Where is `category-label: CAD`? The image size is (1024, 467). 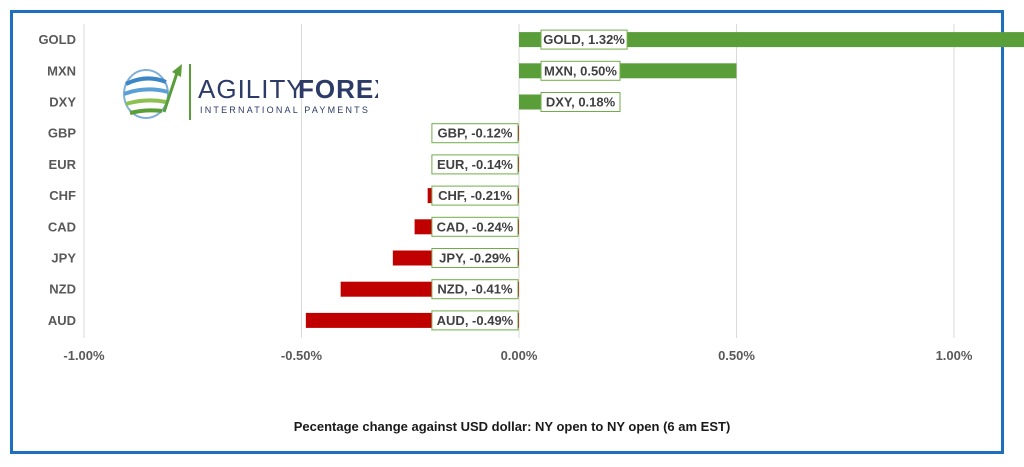
category-label: CAD is located at coordinates (62, 226).